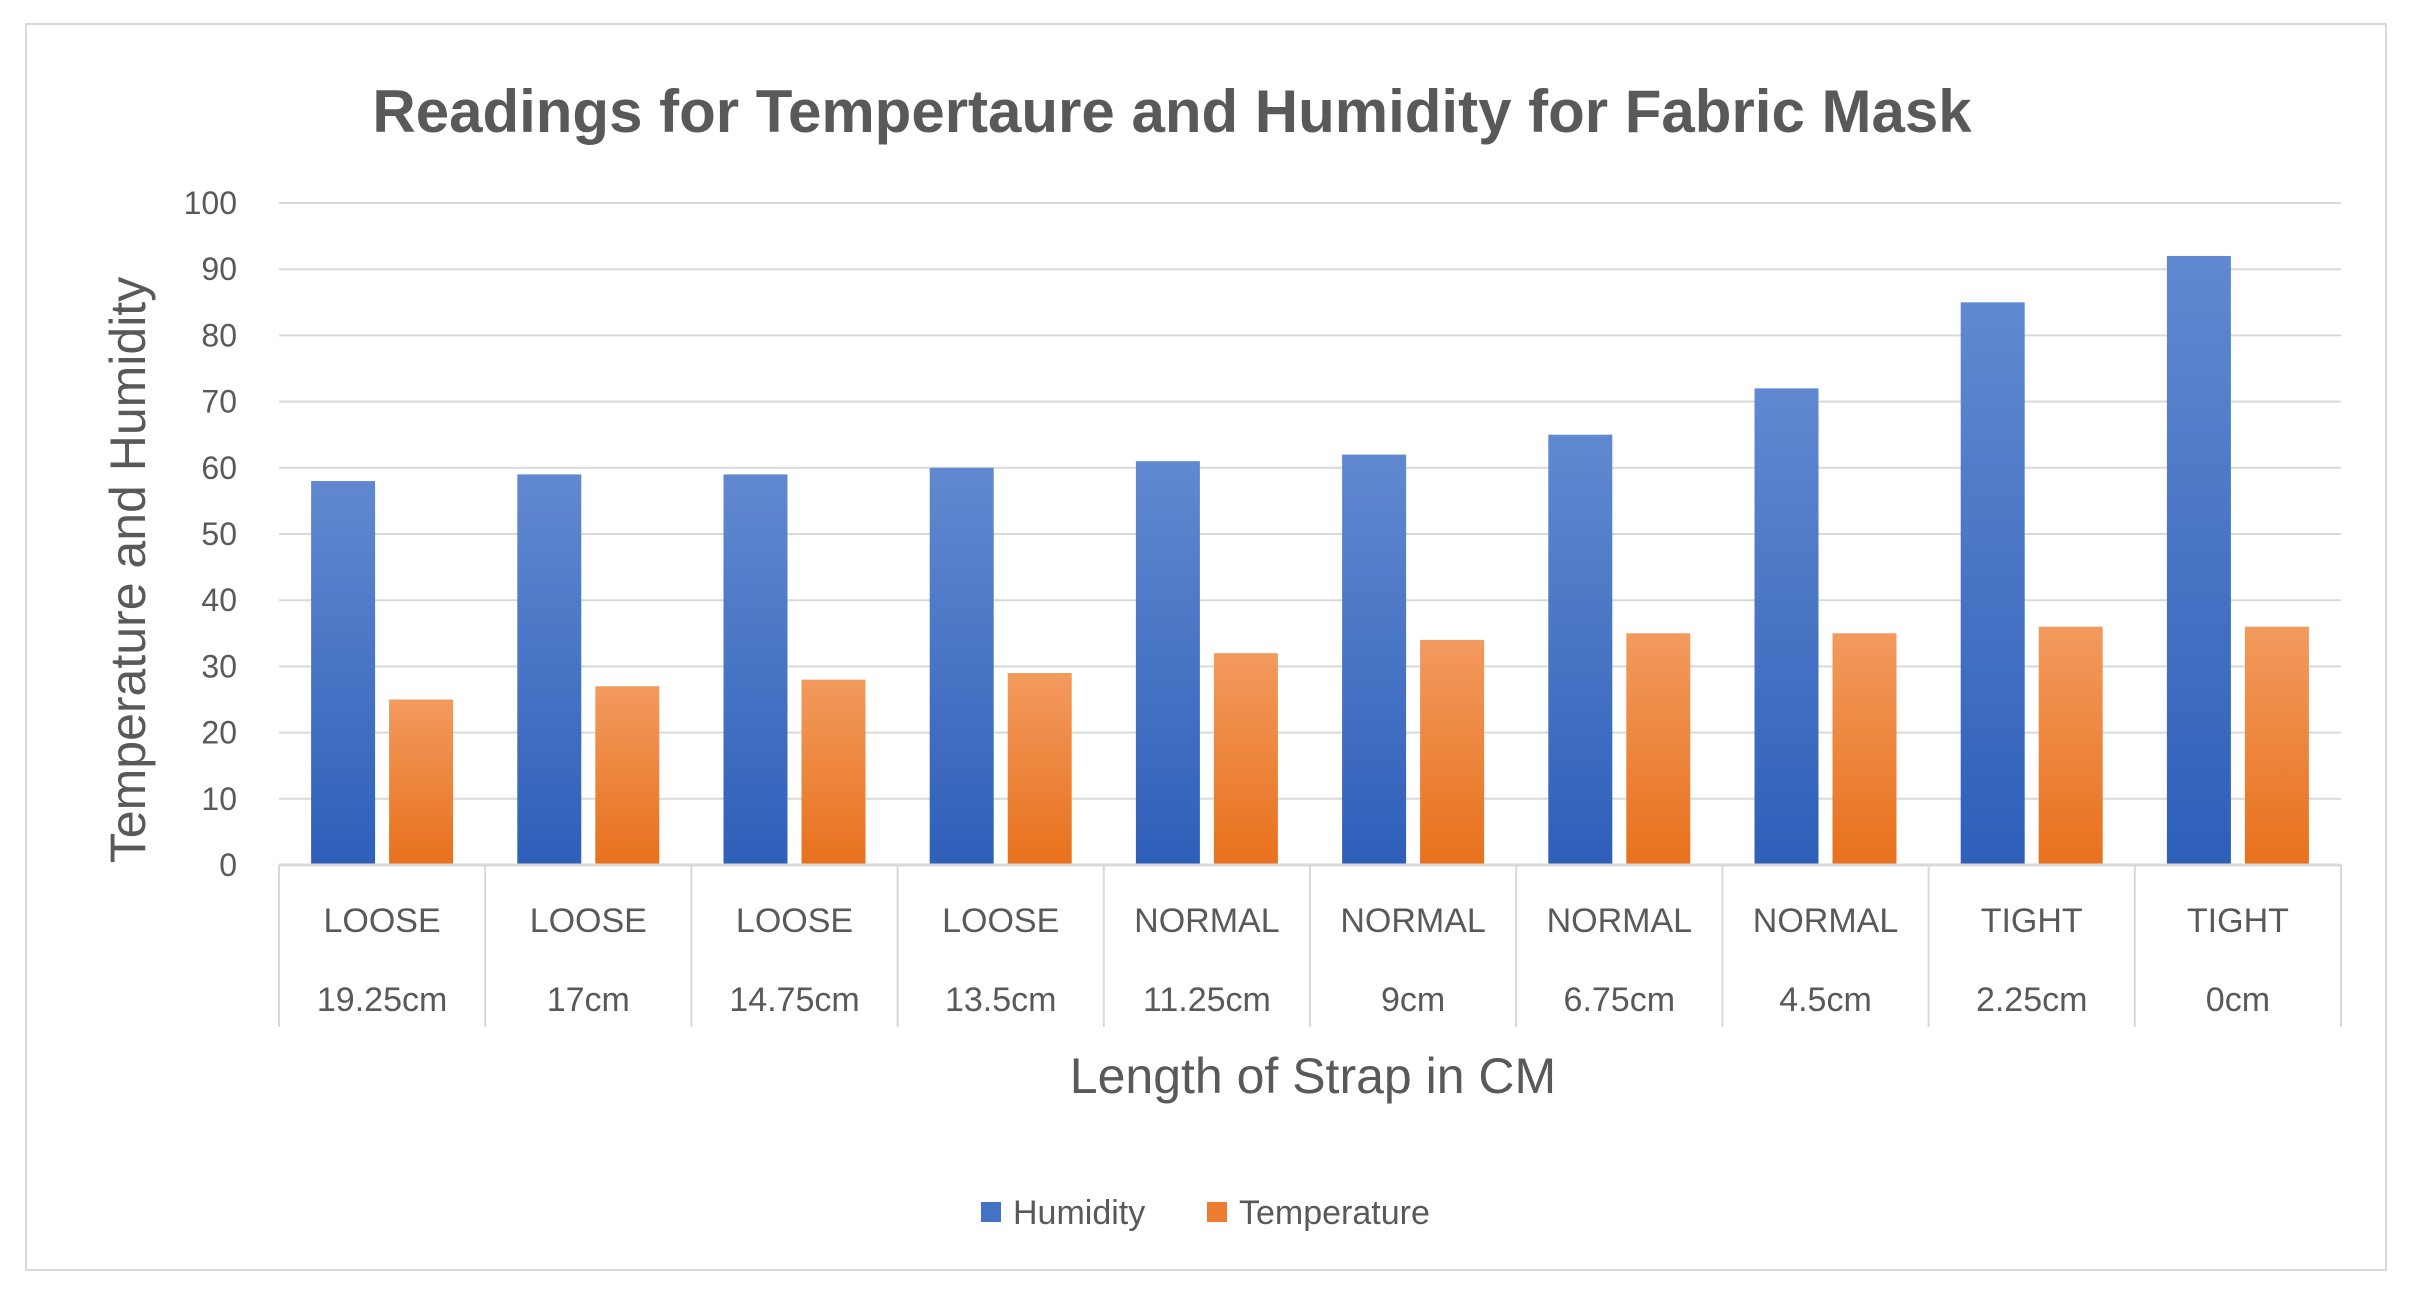 This screenshot has width=2414, height=1292. Describe the element at coordinates (1001, 1000) in the screenshot. I see `category-length-label: 13.5cm` at that location.